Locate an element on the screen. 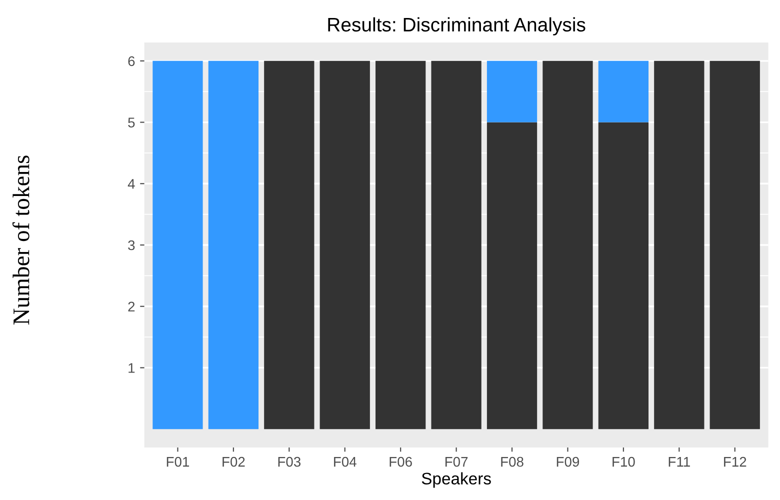 The image size is (780, 500). x-tick-label: F07 is located at coordinates (456, 461).